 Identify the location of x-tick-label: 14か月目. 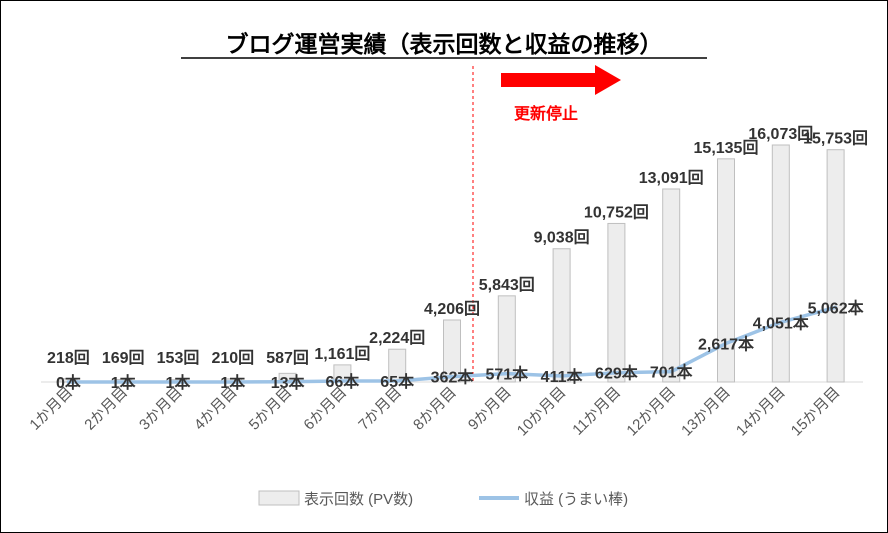
(761, 412).